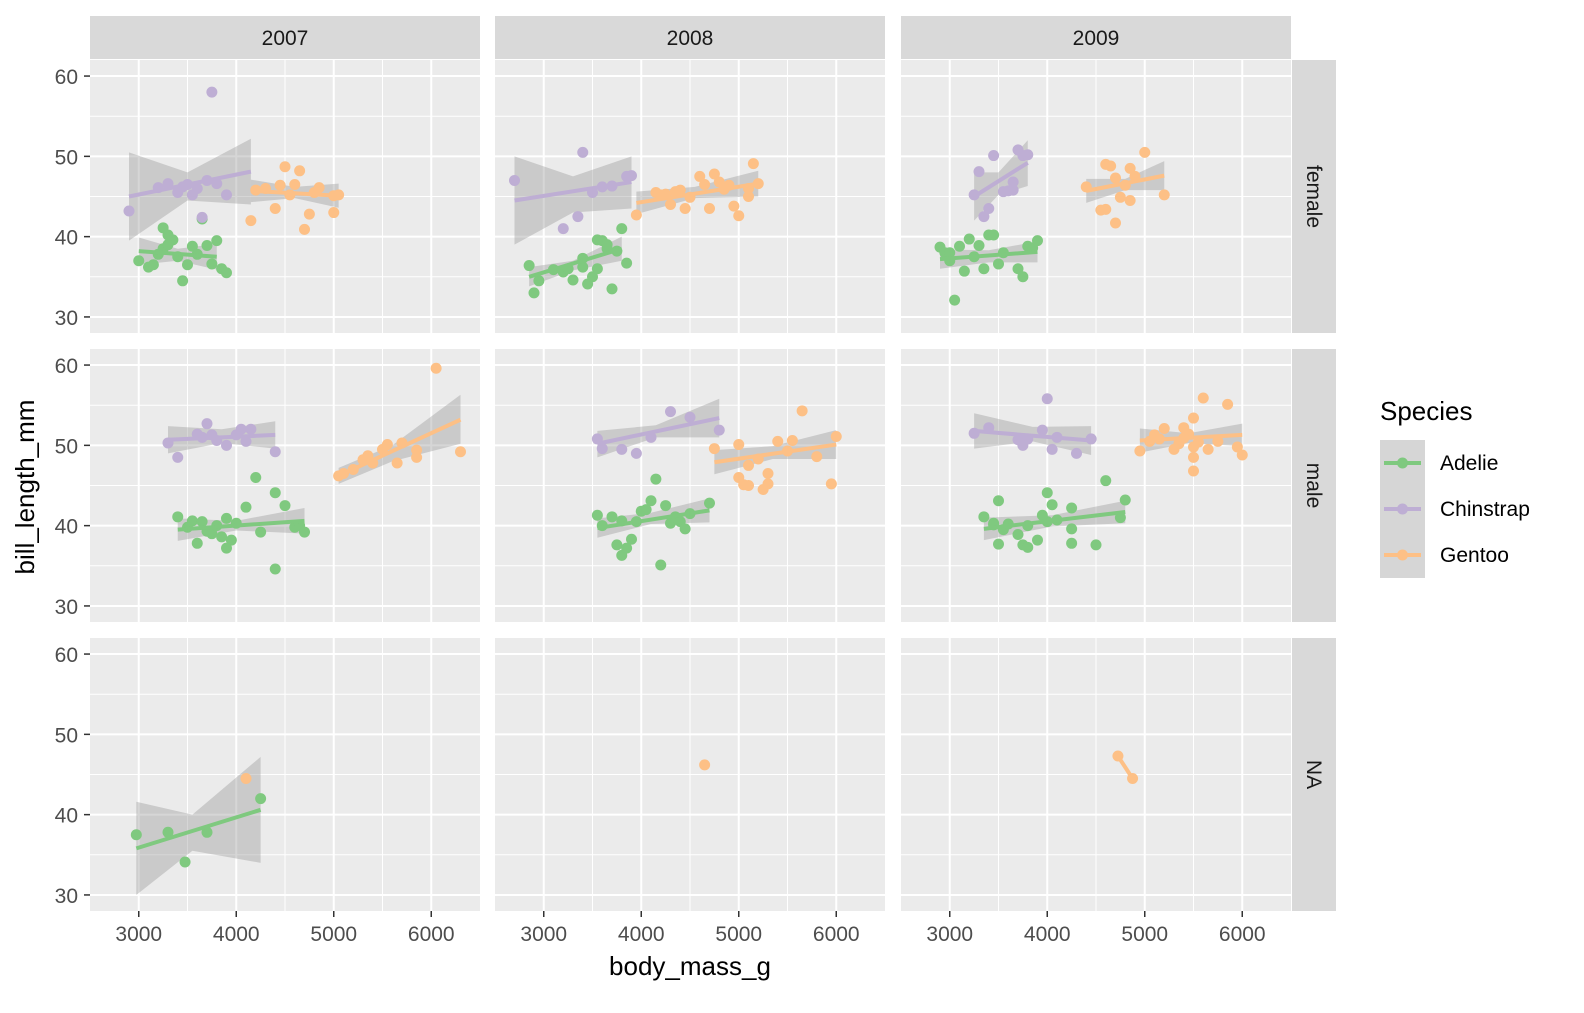 The height and width of the screenshot is (1013, 1584). What do you see at coordinates (1313, 486) in the screenshot?
I see `row-strip-label: male` at bounding box center [1313, 486].